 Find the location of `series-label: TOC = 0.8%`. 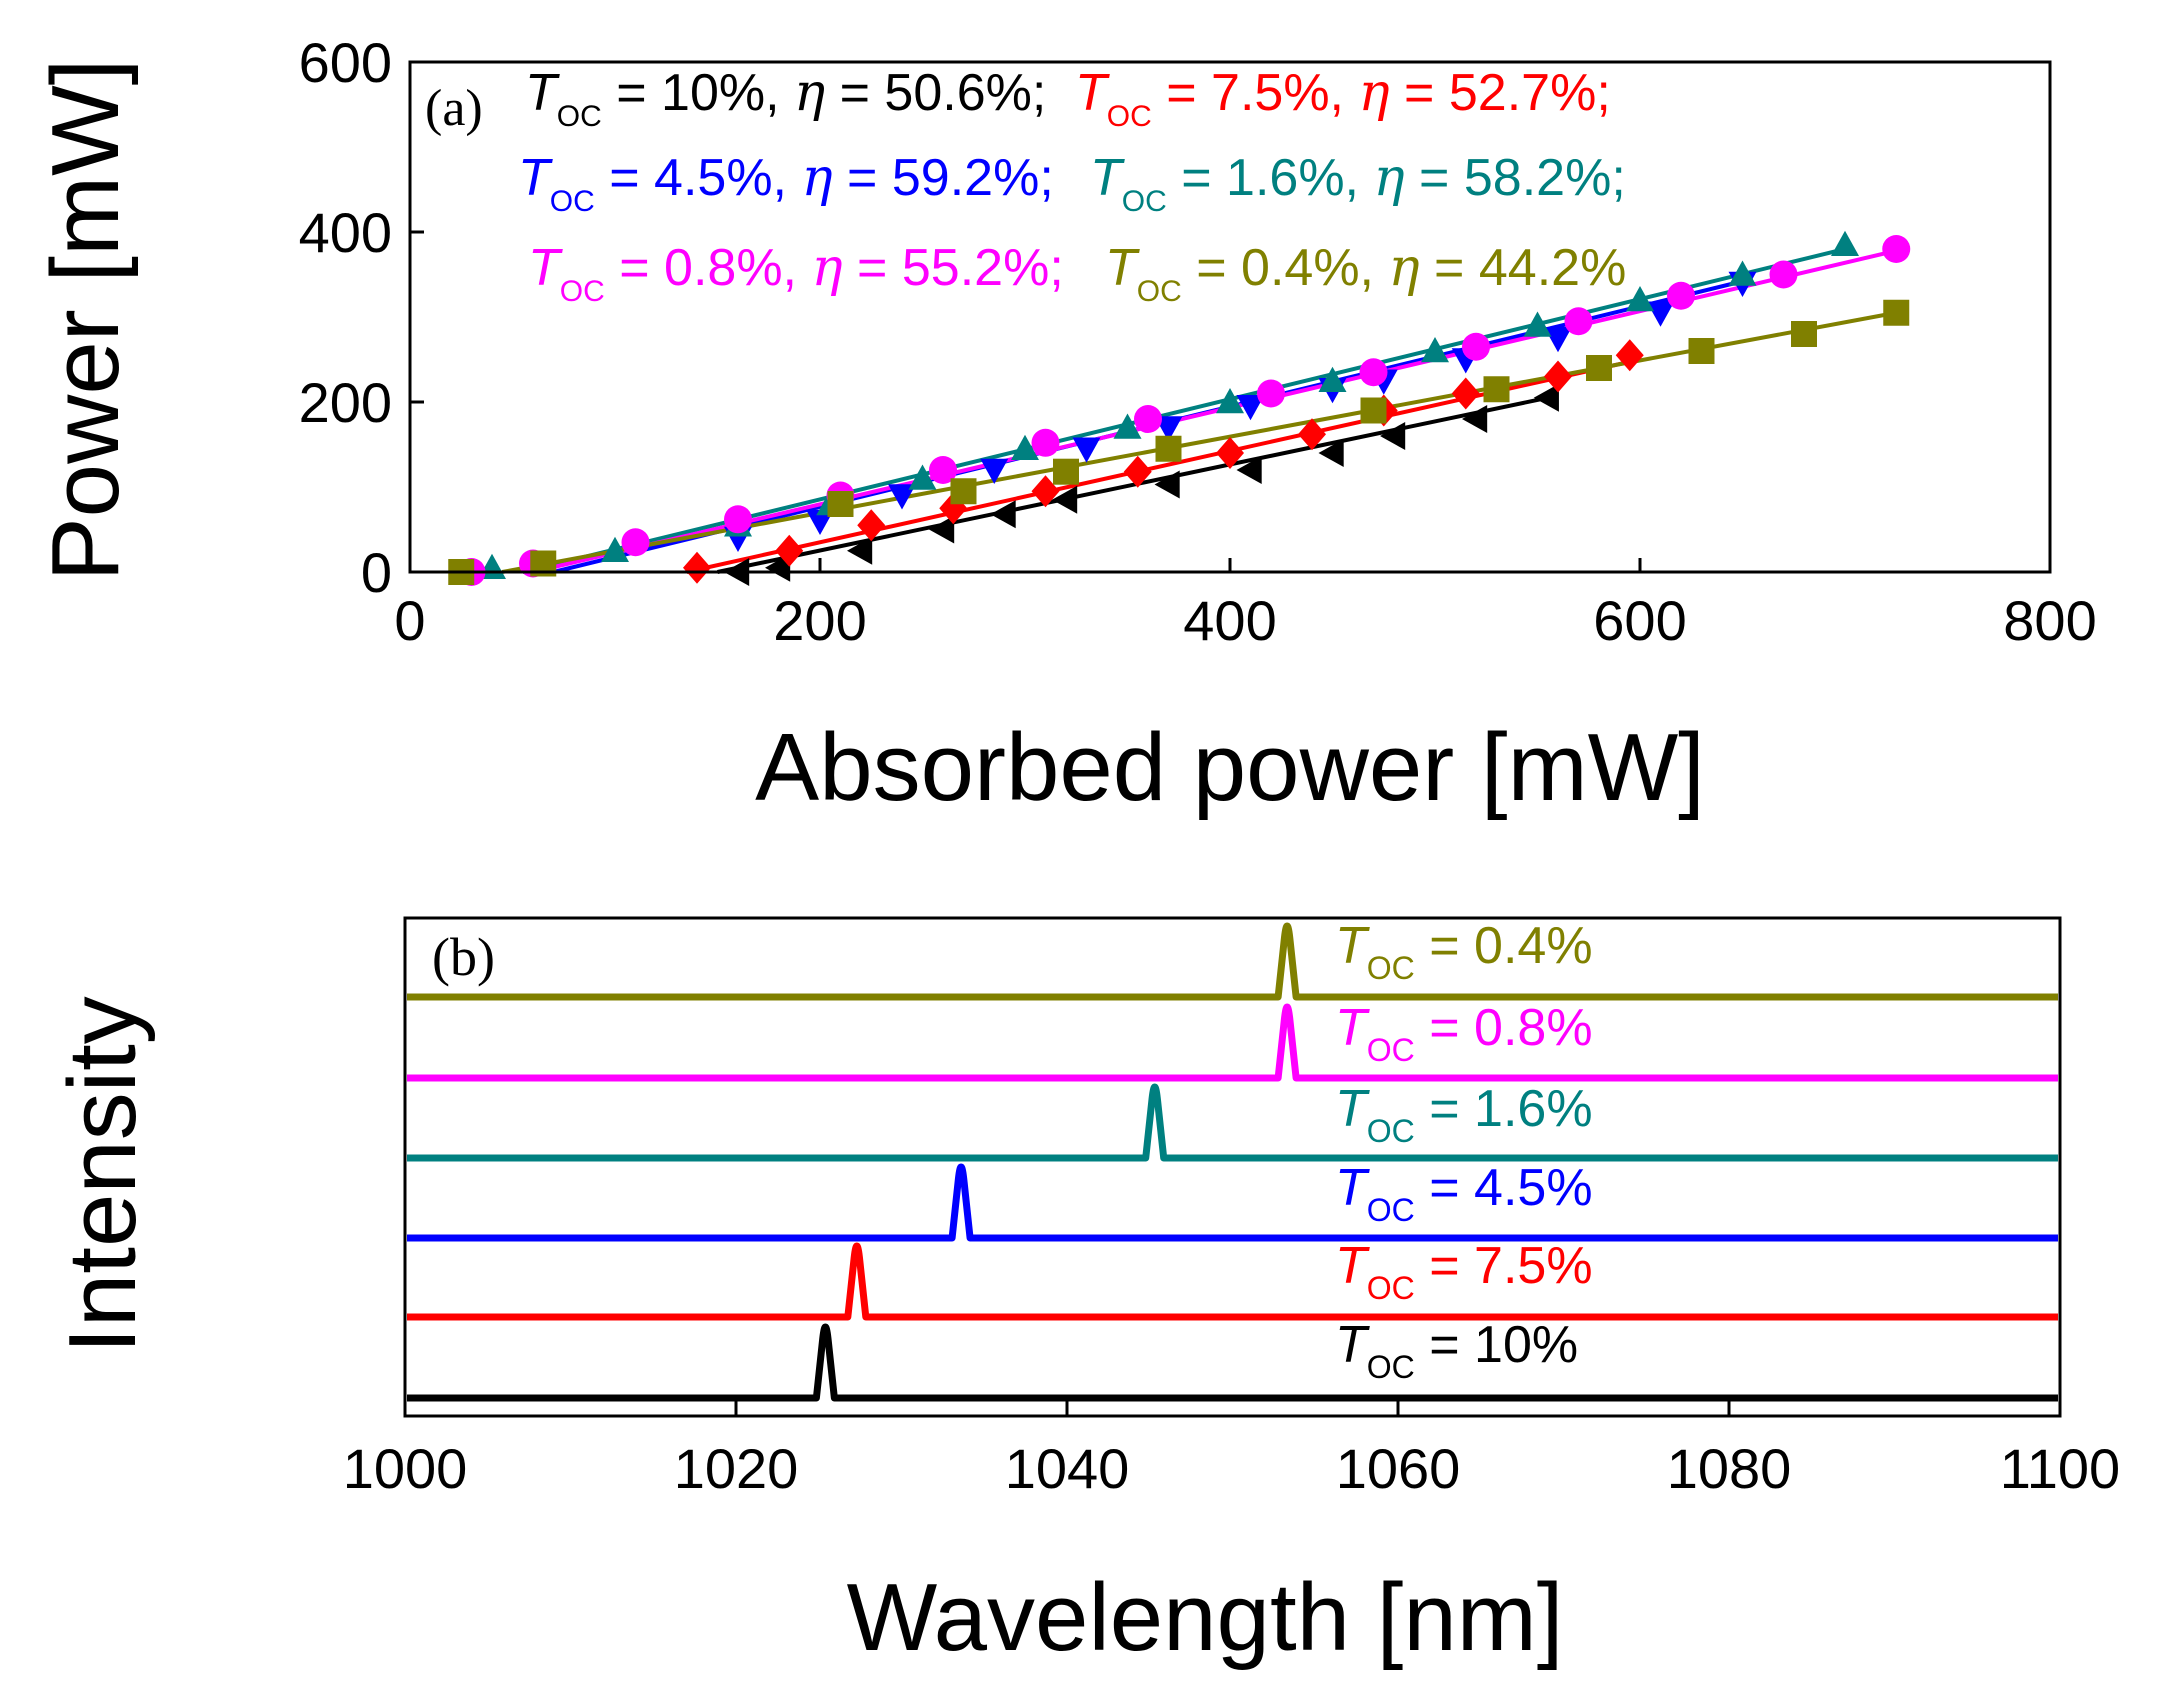

series-label: TOC = 0.8% is located at coordinates (1464, 1033).